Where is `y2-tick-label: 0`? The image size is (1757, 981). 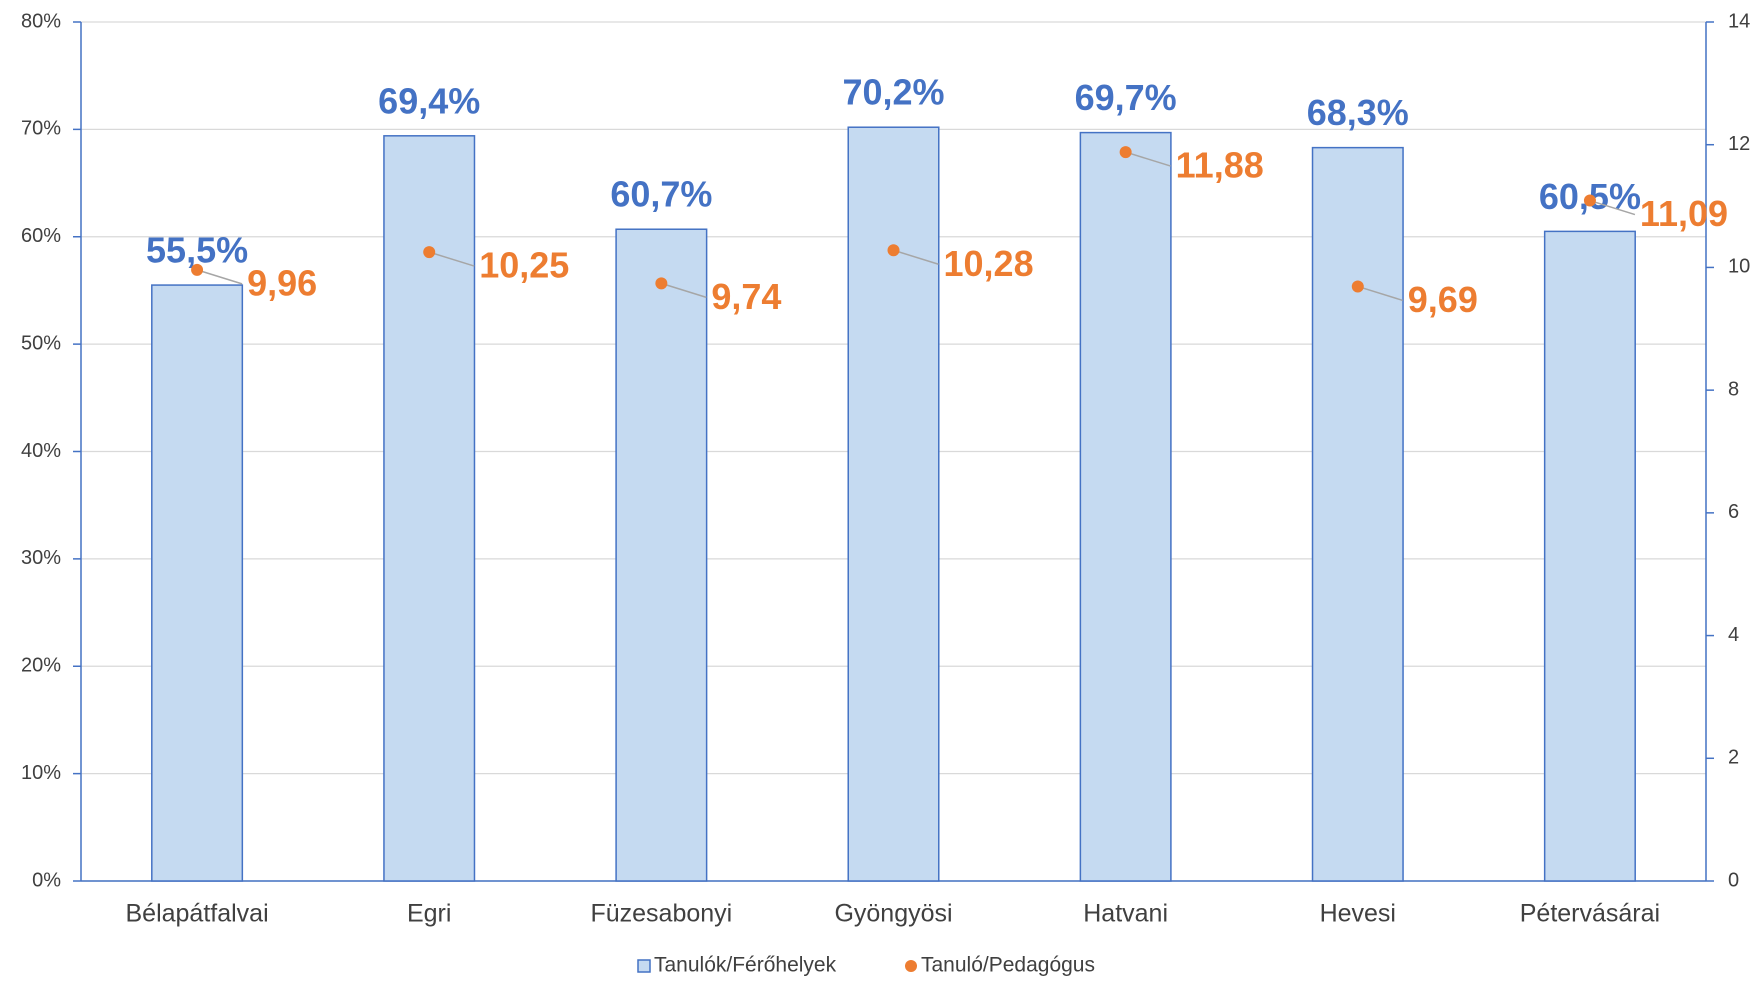 y2-tick-label: 0 is located at coordinates (1733, 880).